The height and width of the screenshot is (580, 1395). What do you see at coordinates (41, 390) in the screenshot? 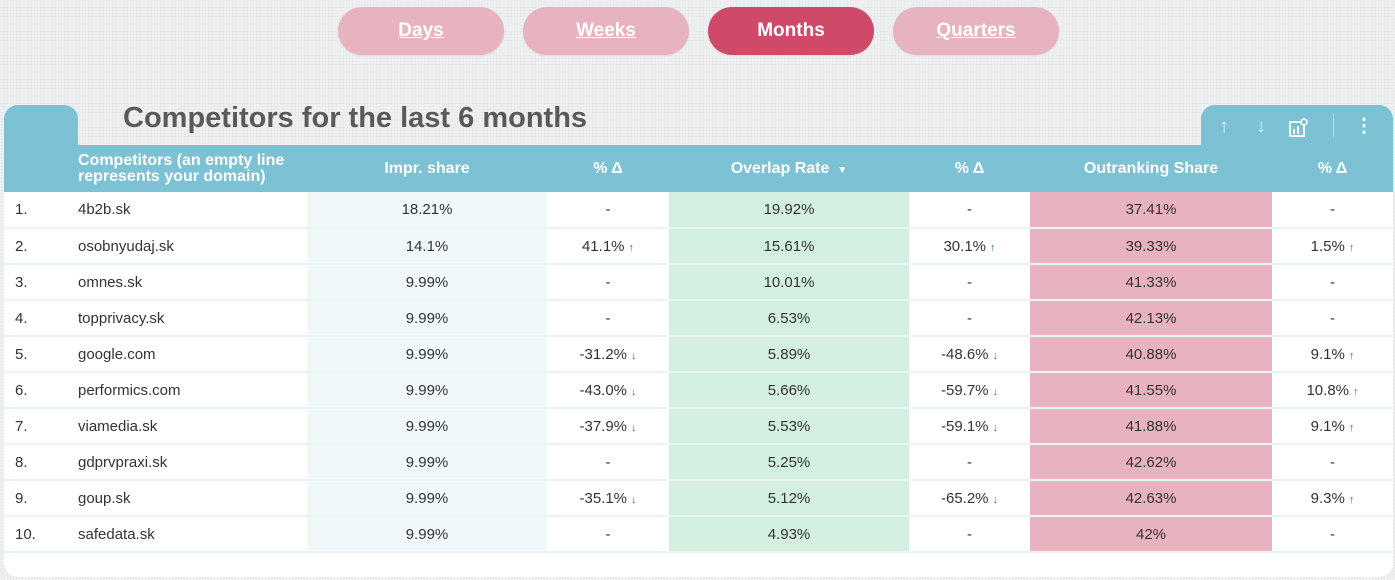
I see `rank-cell: 6.` at bounding box center [41, 390].